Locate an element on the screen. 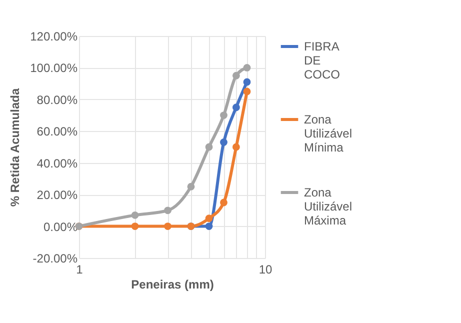 The height and width of the screenshot is (323, 461). y-tick-label: 0.00% is located at coordinates (60, 227).